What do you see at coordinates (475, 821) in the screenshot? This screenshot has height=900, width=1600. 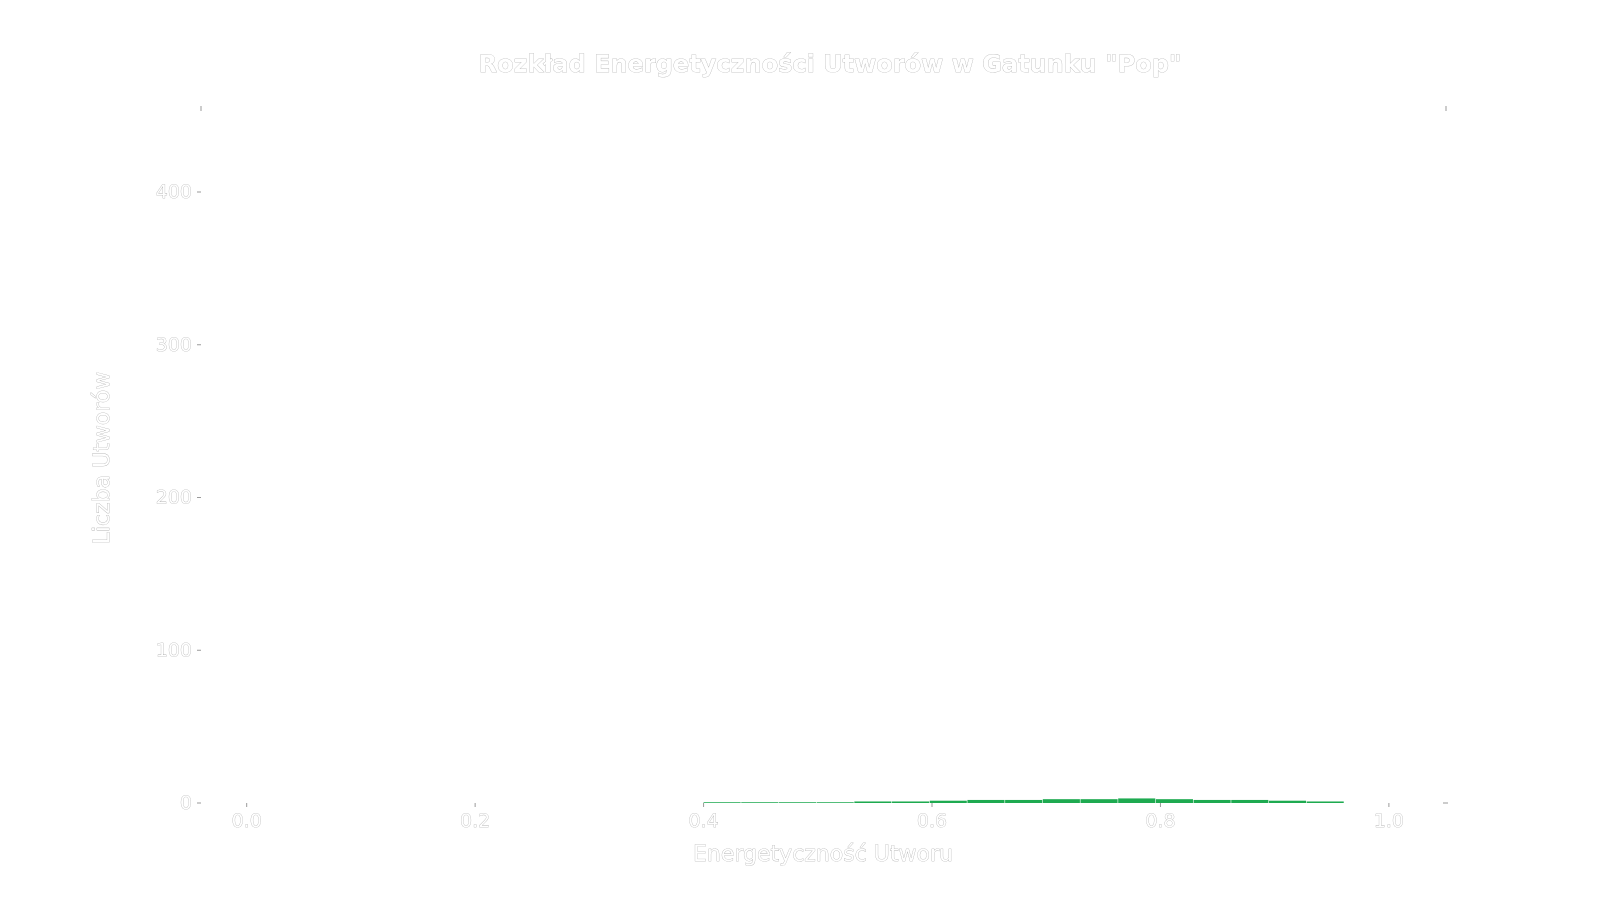 I see `x-tick-label: 0.2` at bounding box center [475, 821].